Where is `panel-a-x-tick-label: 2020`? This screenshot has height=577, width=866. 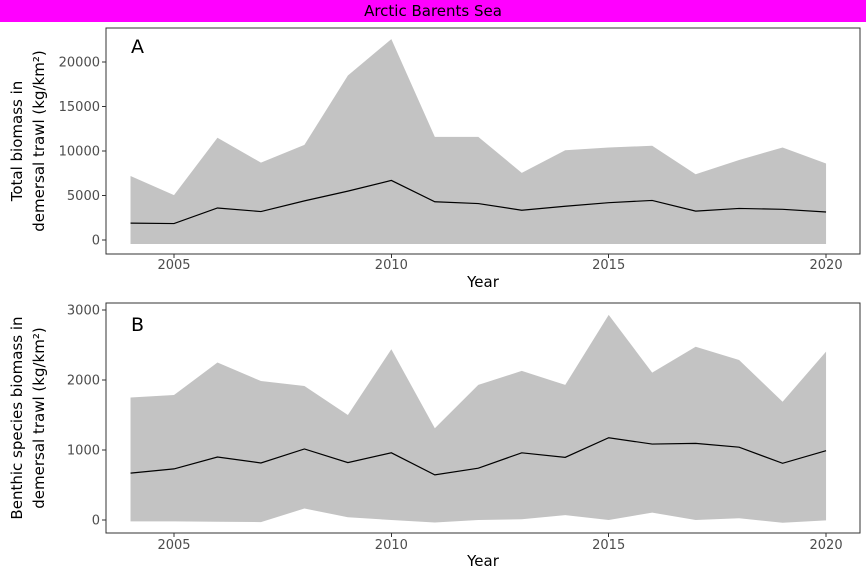 panel-a-x-tick-label: 2020 is located at coordinates (826, 265).